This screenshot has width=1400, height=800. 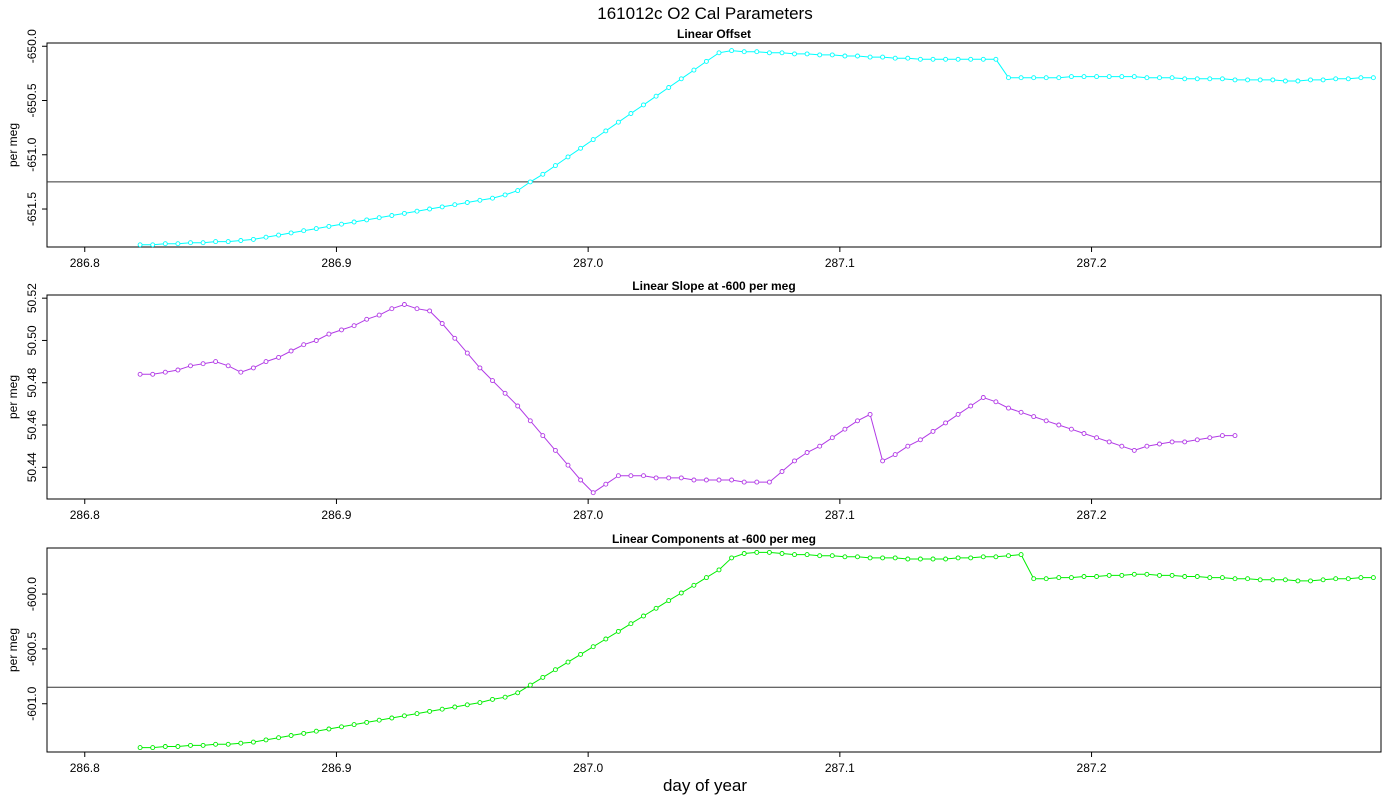 I want to click on y-tick-label: 50.46, so click(x=32, y=425).